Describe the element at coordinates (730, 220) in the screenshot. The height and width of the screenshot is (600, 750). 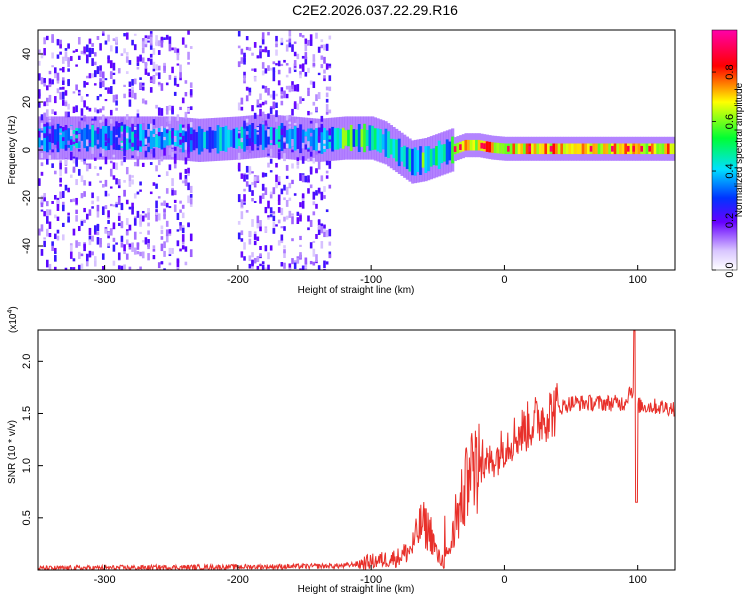
I see `colorbar-tick-label: 0.2` at that location.